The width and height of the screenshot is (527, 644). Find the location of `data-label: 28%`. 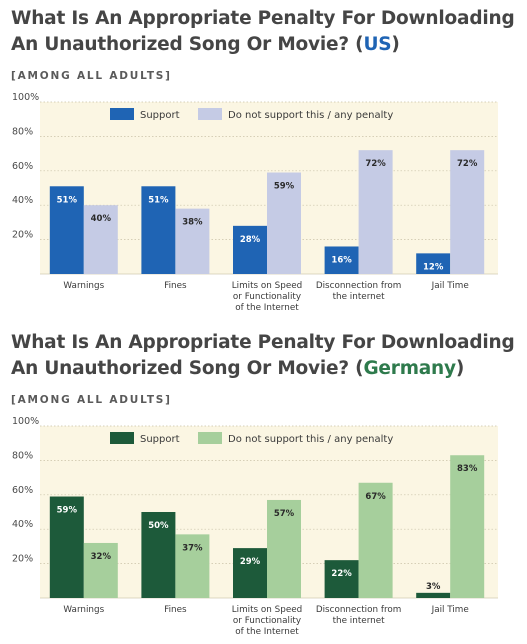

data-label: 28% is located at coordinates (250, 240).